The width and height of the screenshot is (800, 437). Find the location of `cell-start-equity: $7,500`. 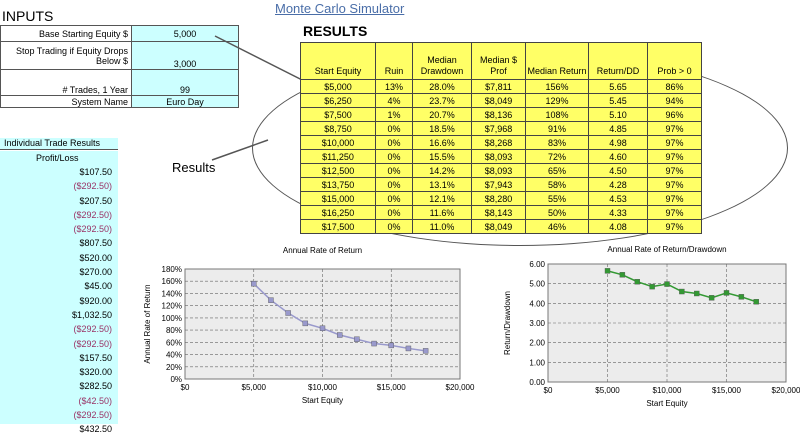

cell-start-equity: $7,500 is located at coordinates (338, 114).